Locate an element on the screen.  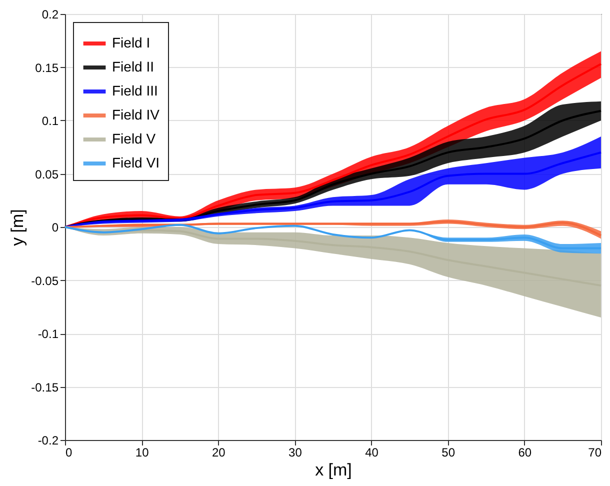
x-tick-label: 70 is located at coordinates (595, 453).